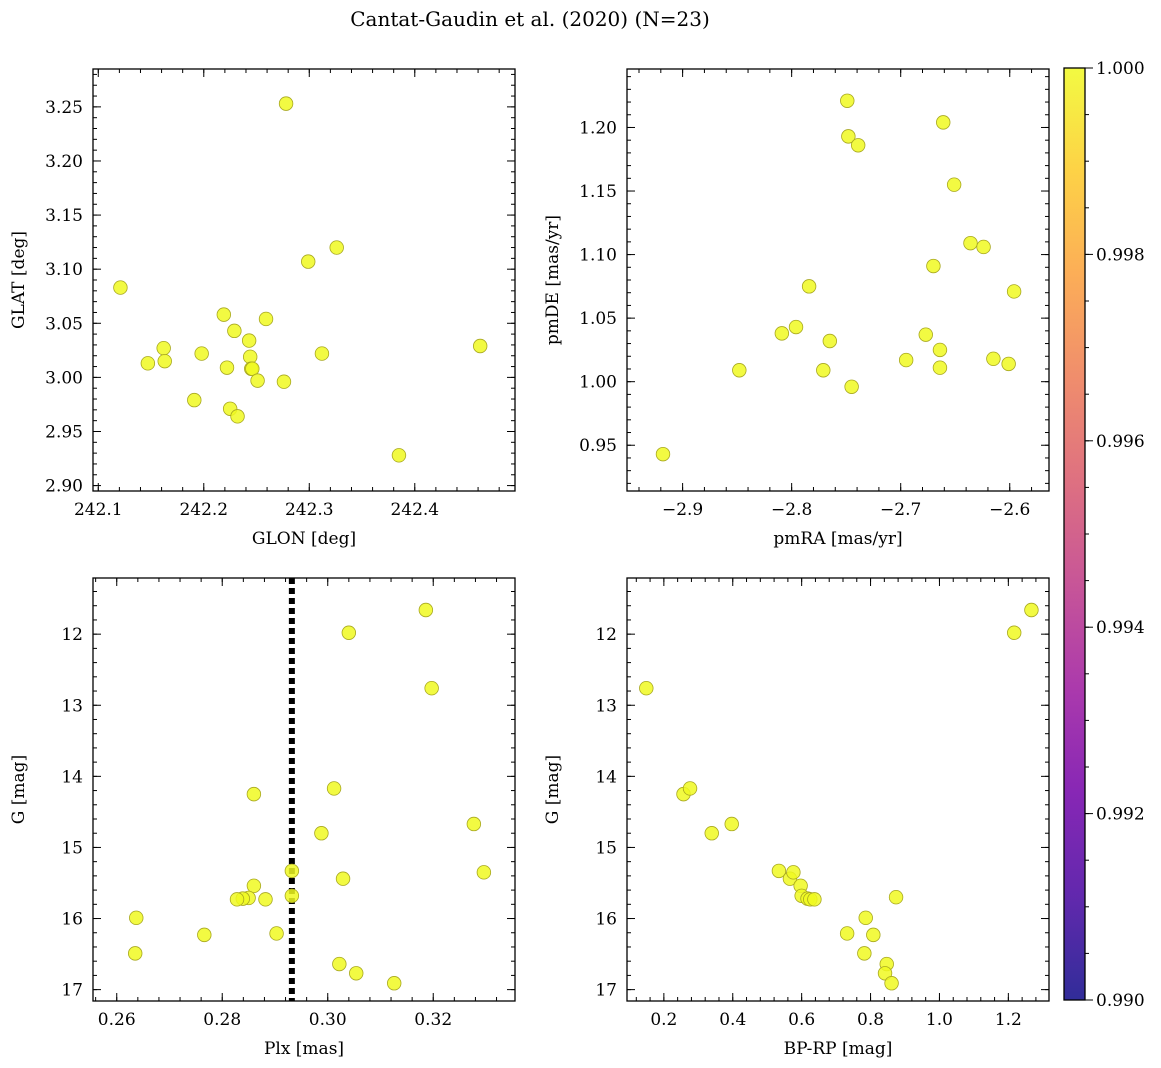  What do you see at coordinates (837, 539) in the screenshot?
I see `x-axis-label: pmRA [mas/yr]` at bounding box center [837, 539].